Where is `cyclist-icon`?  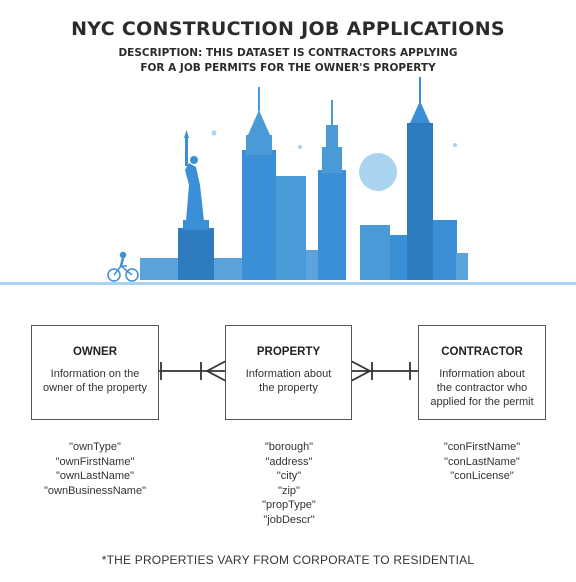
cyclist-icon is located at coordinates (123, 266).